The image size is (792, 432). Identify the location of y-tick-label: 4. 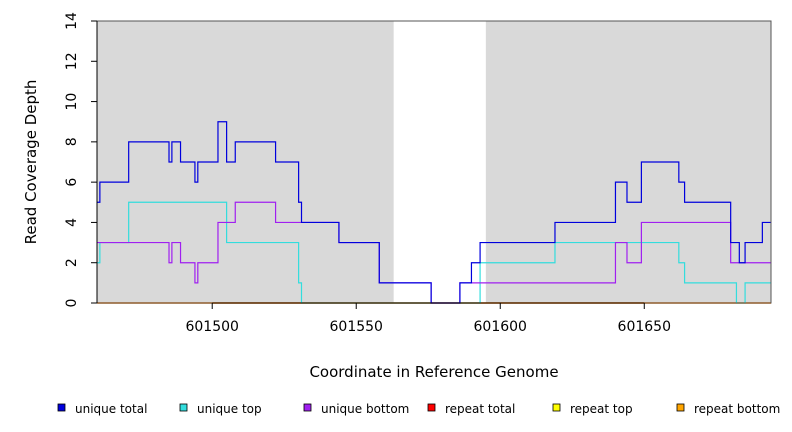
(72, 222).